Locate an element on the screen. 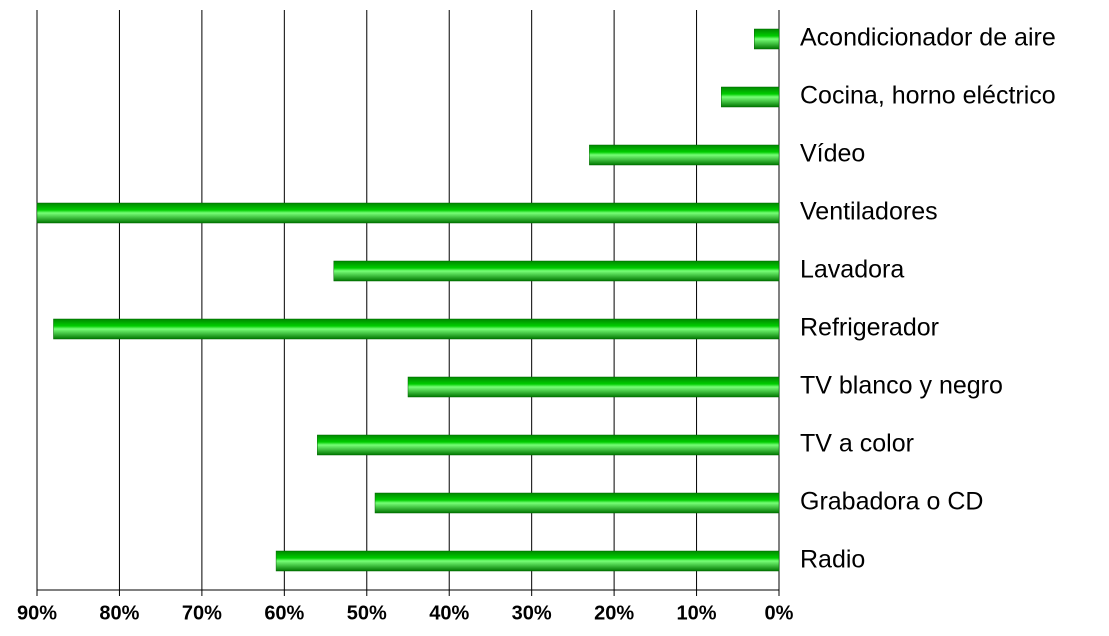 Image resolution: width=1109 pixels, height=636 pixels. x-tick-label: 40% is located at coordinates (449, 613).